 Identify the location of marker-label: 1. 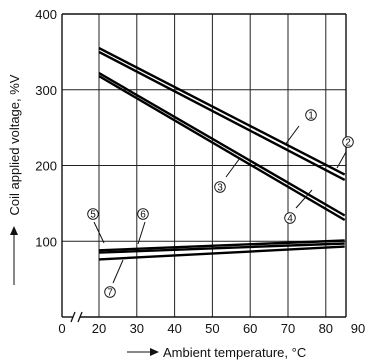
(311, 116).